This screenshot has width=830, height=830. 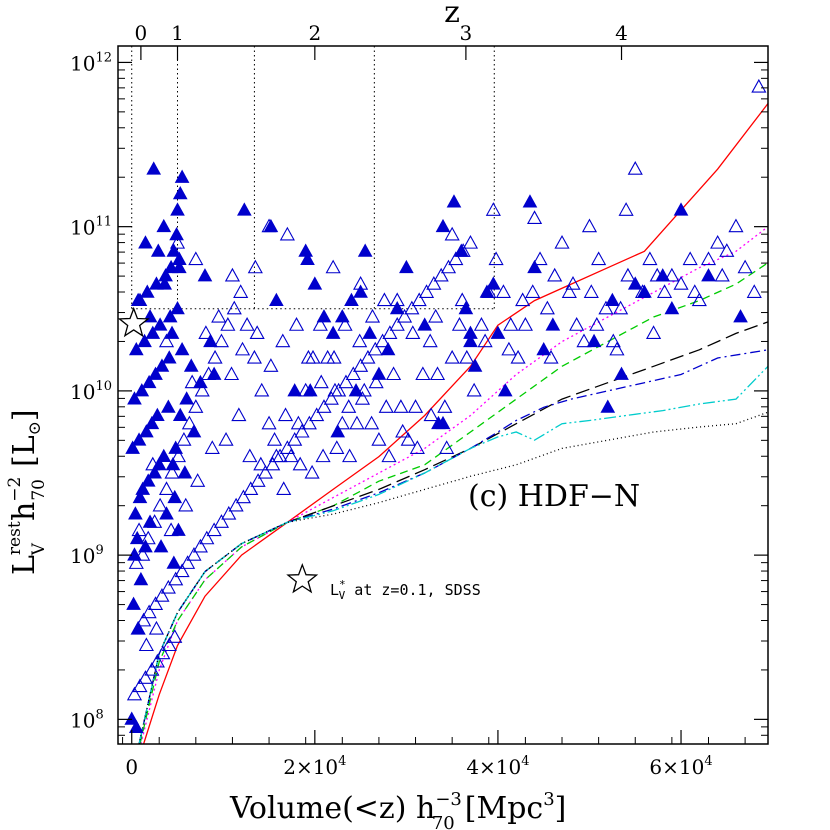 What do you see at coordinates (621, 33) in the screenshot?
I see `z-tick-label-5: 4` at bounding box center [621, 33].